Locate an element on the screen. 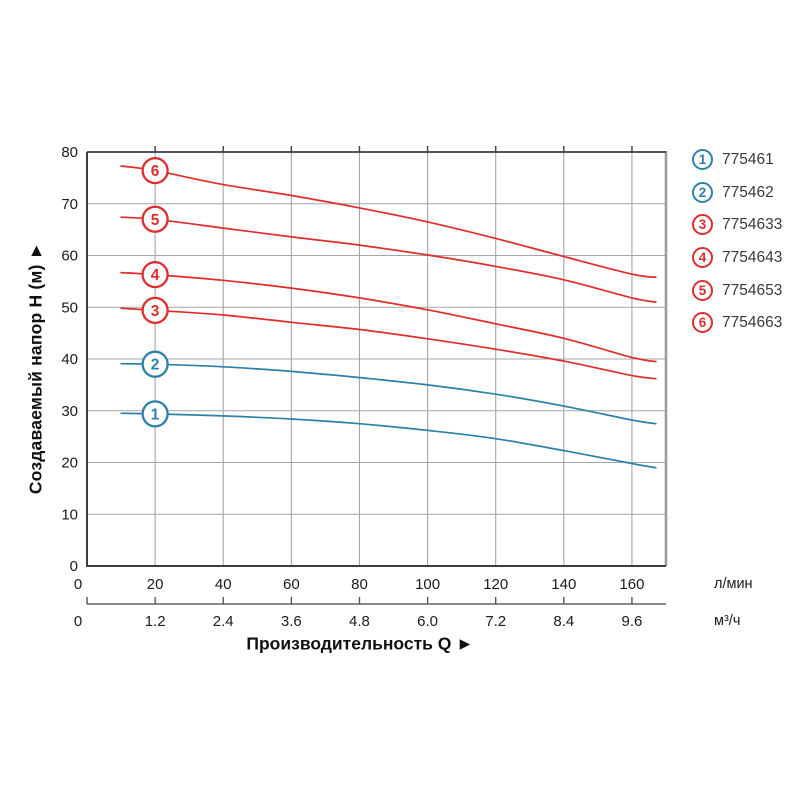 The width and height of the screenshot is (800, 800). x-tick-m3h-8.4: 8.4 is located at coordinates (563, 621).